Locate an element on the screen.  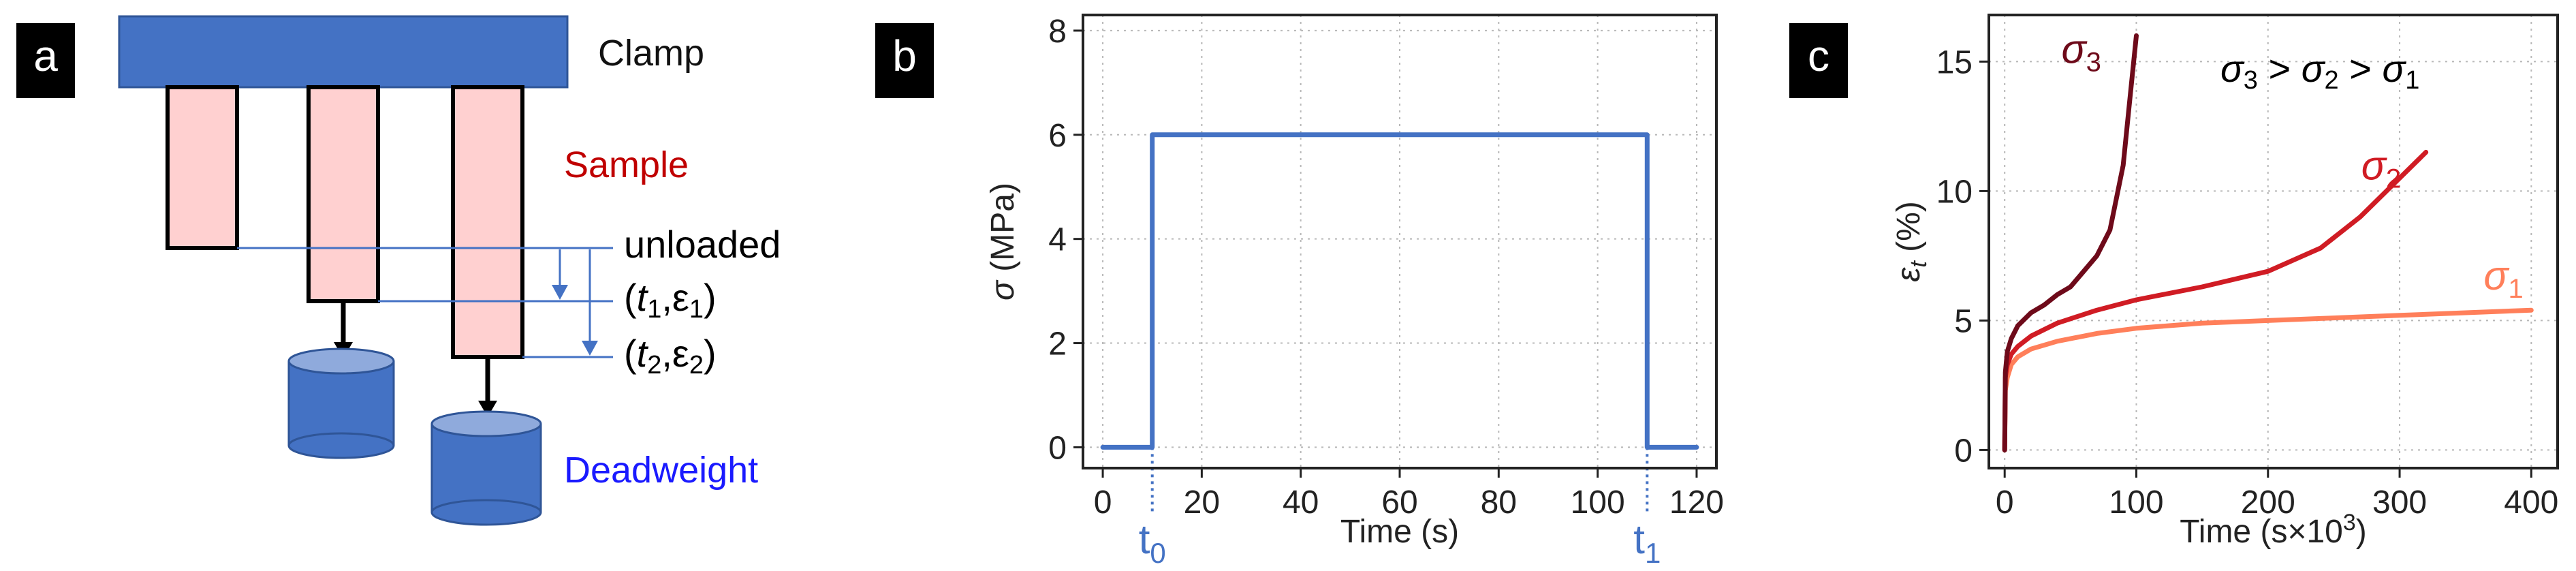
y-tick-label: 8 is located at coordinates (1057, 32).